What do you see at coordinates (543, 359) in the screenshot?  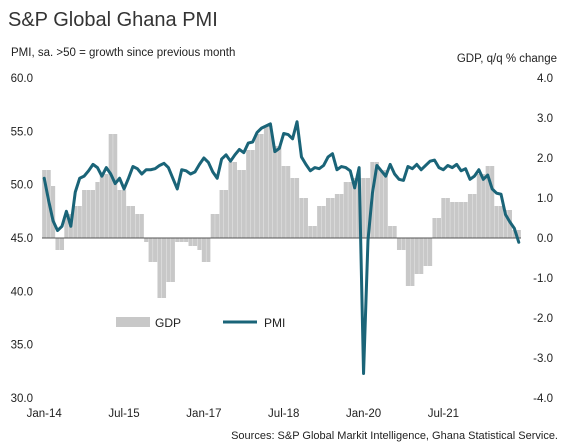 I see `right-tick-label: -3.0` at bounding box center [543, 359].